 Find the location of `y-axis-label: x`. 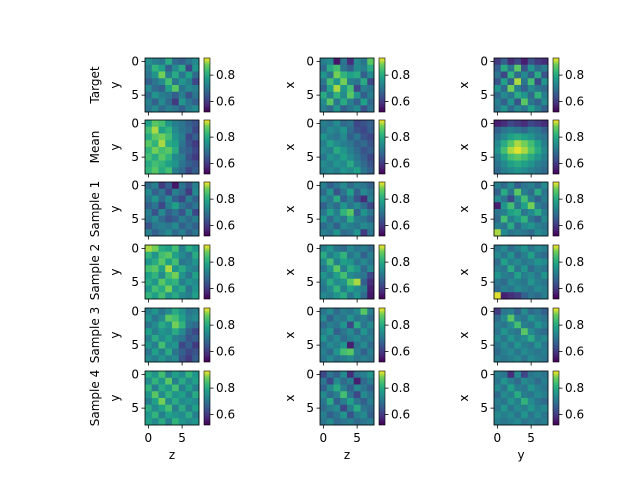

y-axis-label: x is located at coordinates (464, 146).